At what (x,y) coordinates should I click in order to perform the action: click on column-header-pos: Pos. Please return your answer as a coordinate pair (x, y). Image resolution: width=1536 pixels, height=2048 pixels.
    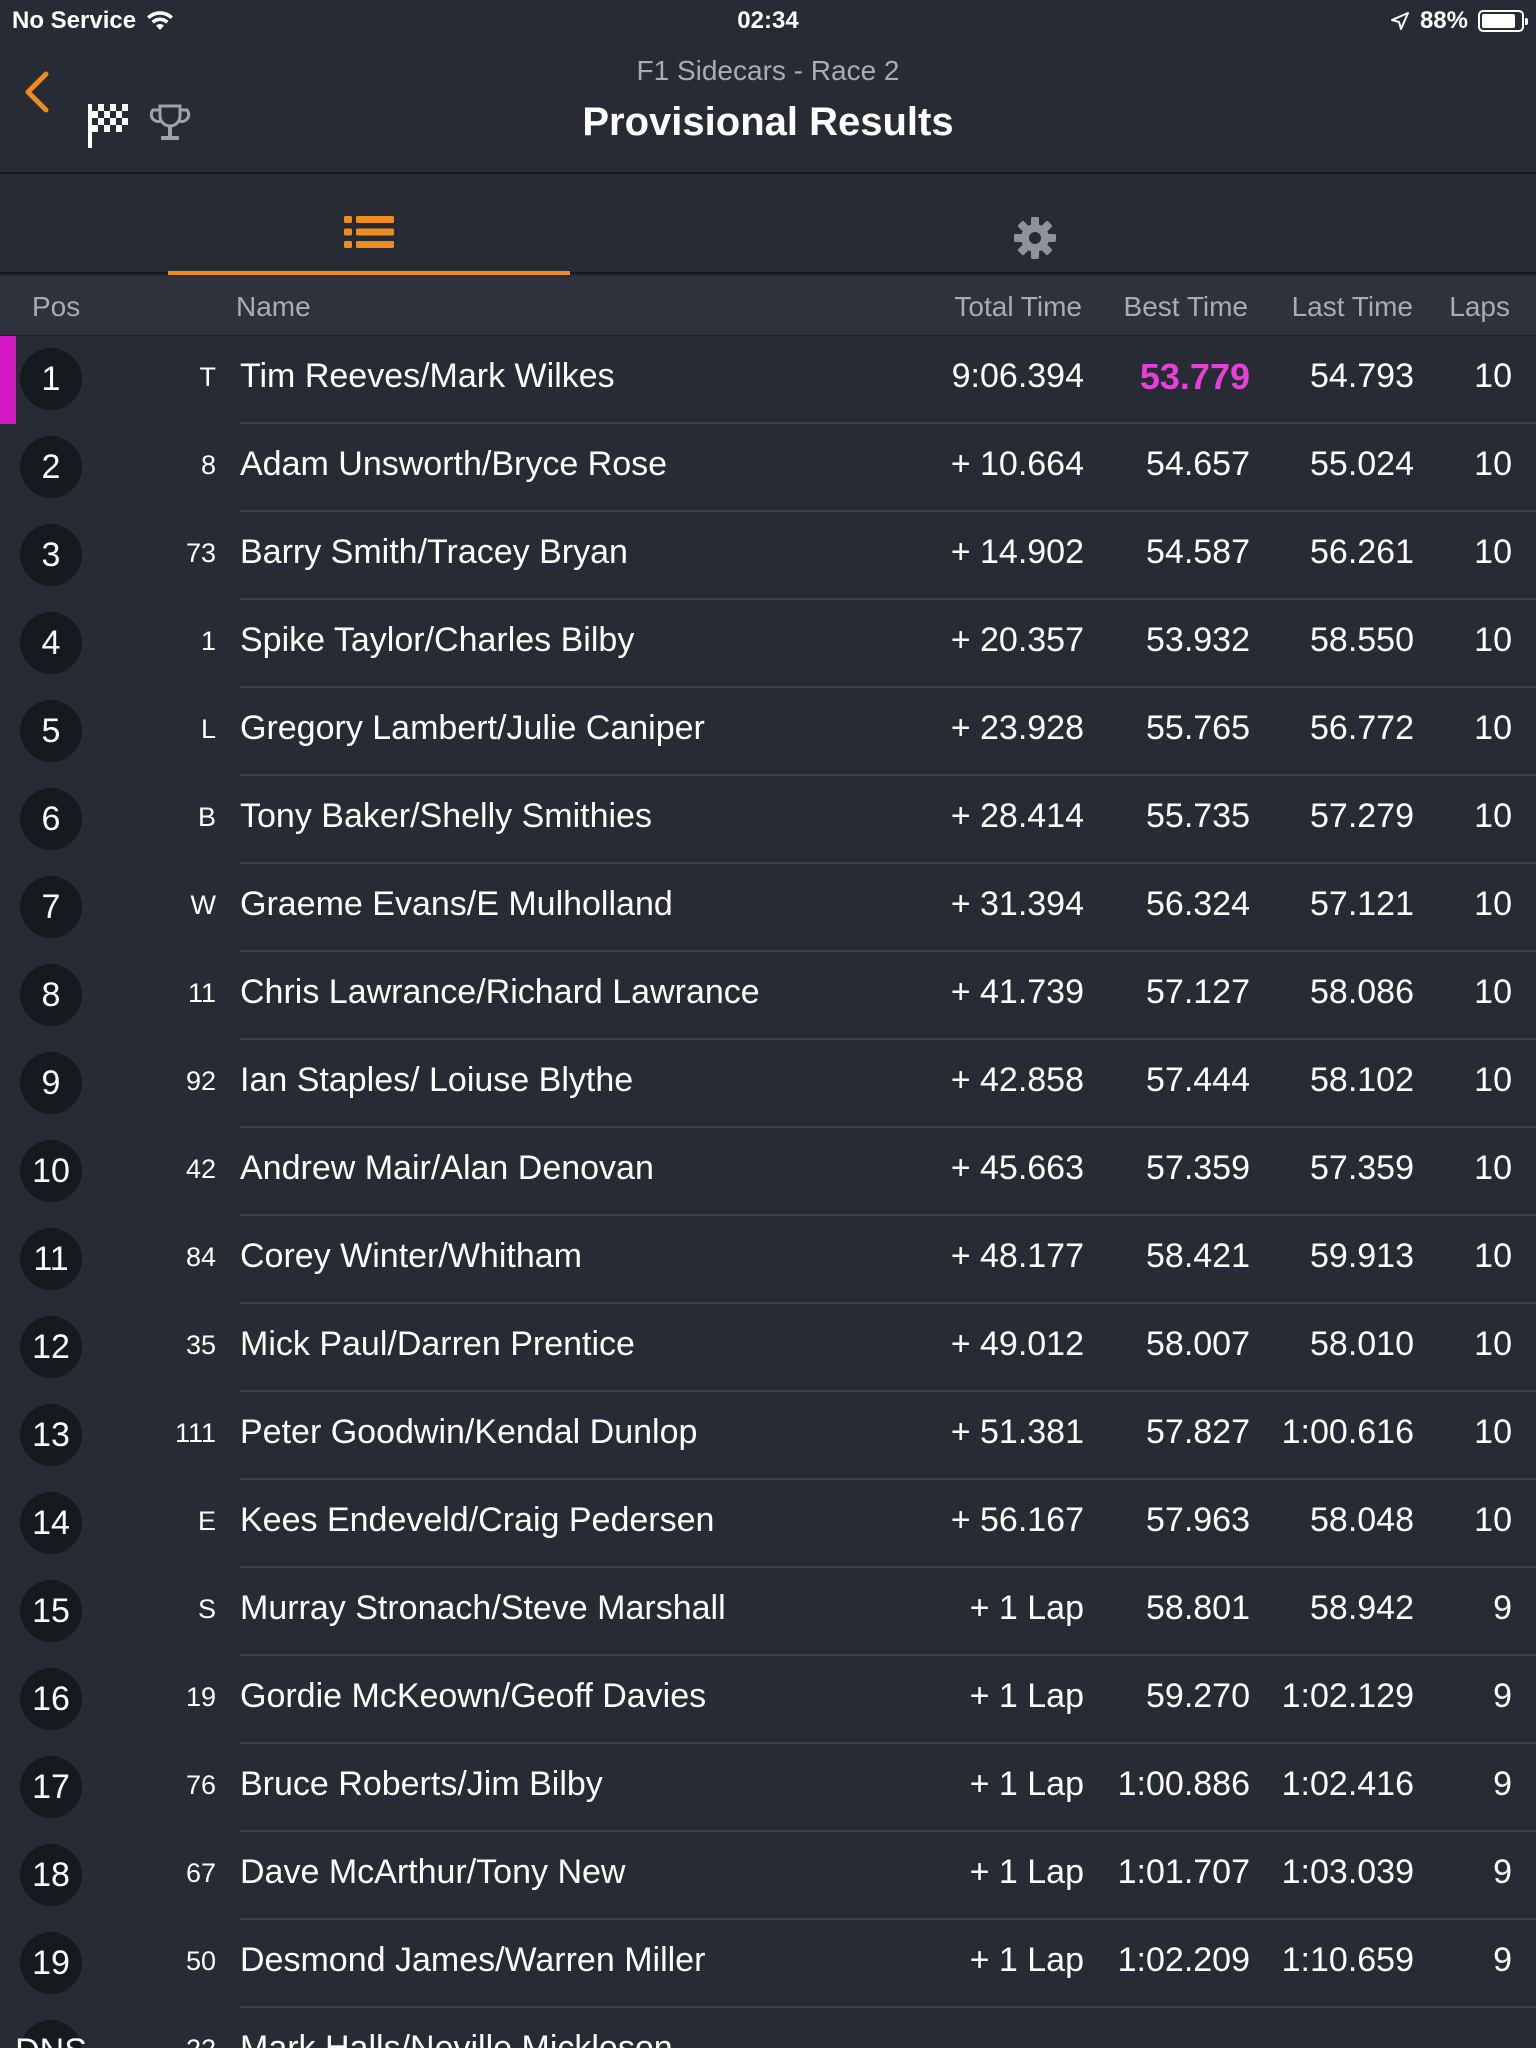
    Looking at the image, I should click on (56, 306).